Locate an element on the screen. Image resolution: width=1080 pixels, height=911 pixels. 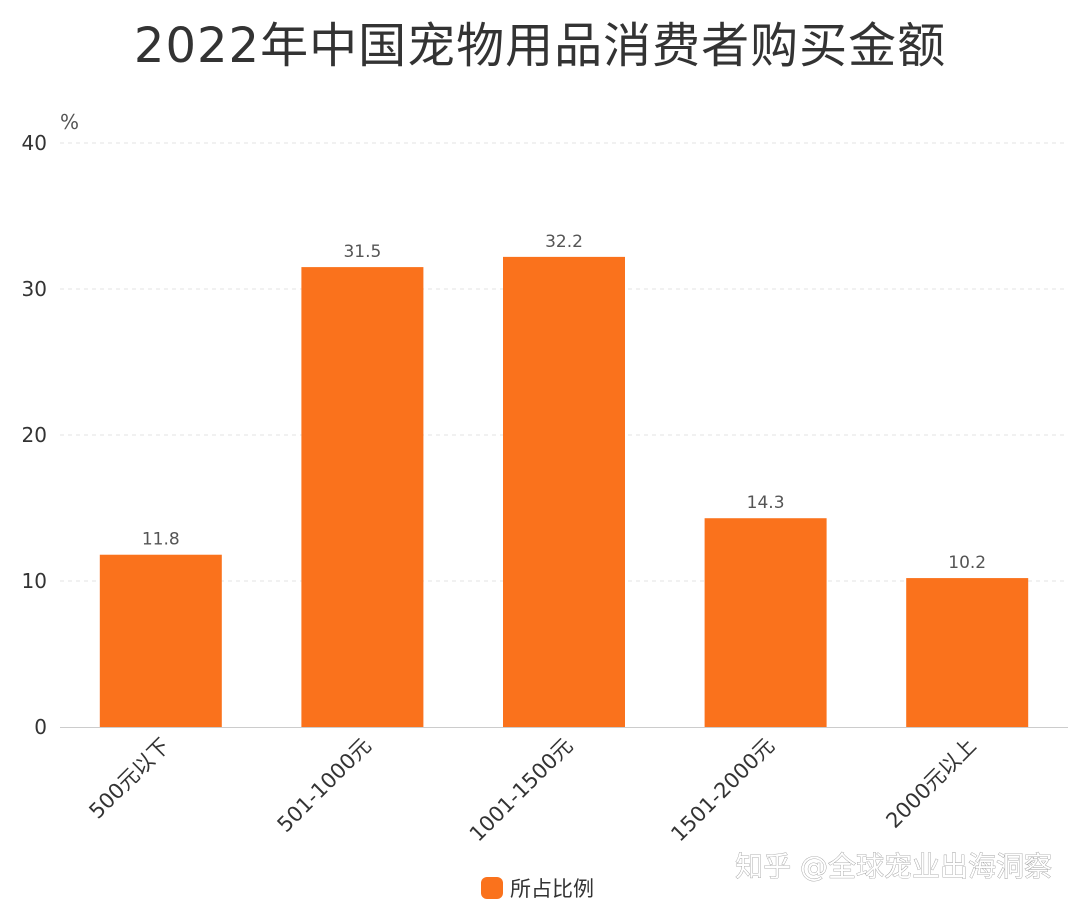
chart-title: 2022年中国宠物用品消费者购买金额 is located at coordinates (540, 46).